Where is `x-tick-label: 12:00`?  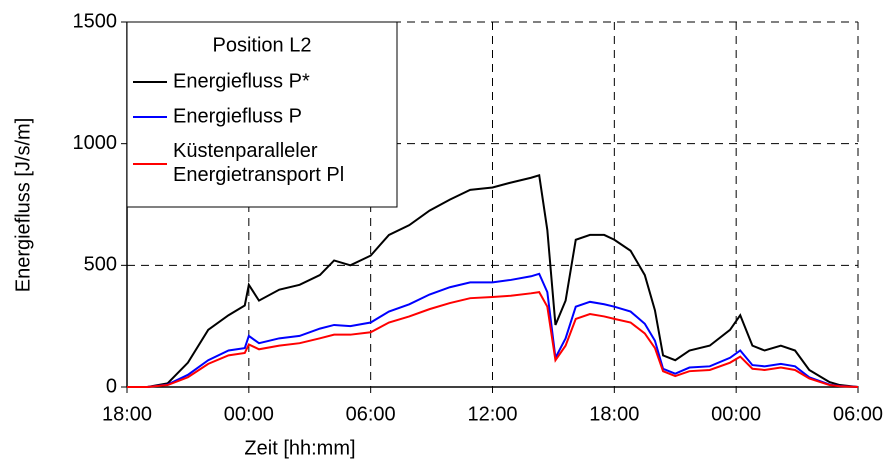
x-tick-label: 12:00 is located at coordinates (492, 414).